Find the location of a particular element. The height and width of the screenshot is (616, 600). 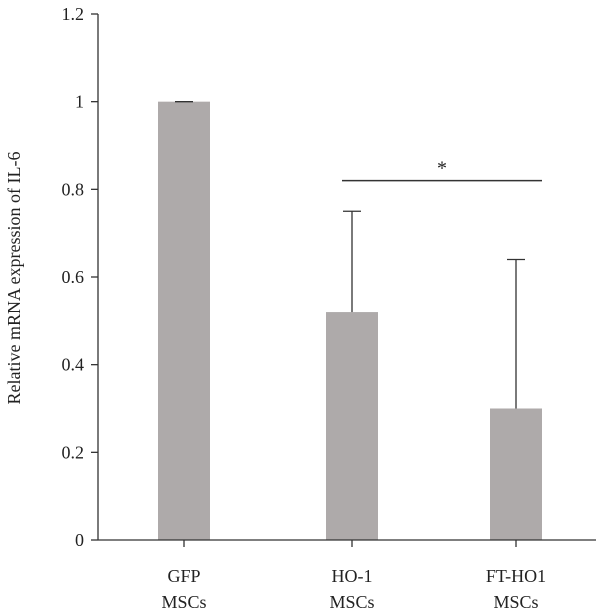

significance-label: * is located at coordinates (442, 169).